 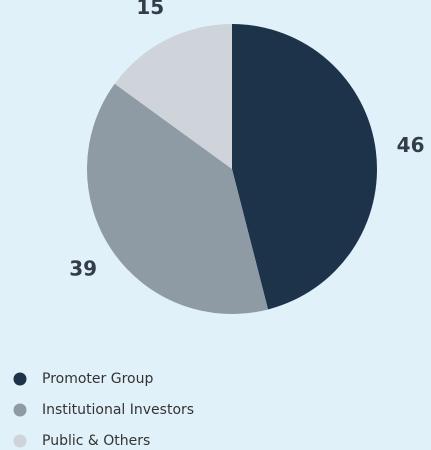 What do you see at coordinates (83, 269) in the screenshot?
I see `data-label: 39` at bounding box center [83, 269].